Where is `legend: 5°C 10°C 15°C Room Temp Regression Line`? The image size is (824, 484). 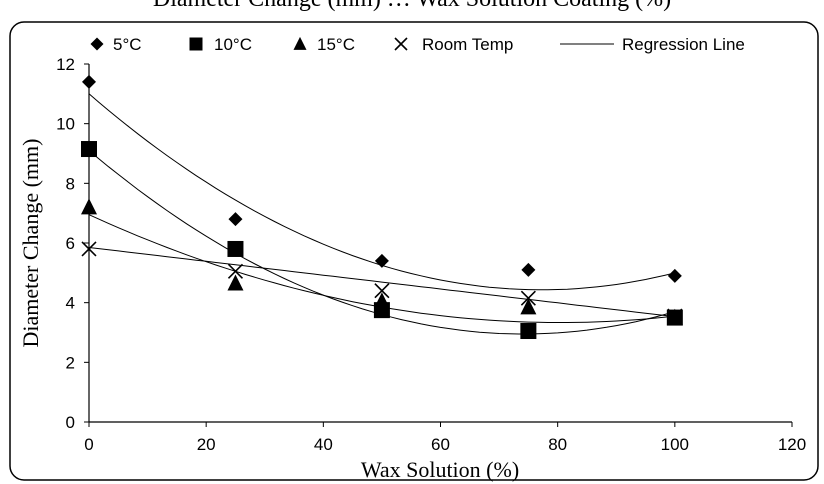
legend: 5°C 10°C 15°C Room Temp Regression Line is located at coordinates (417, 44).